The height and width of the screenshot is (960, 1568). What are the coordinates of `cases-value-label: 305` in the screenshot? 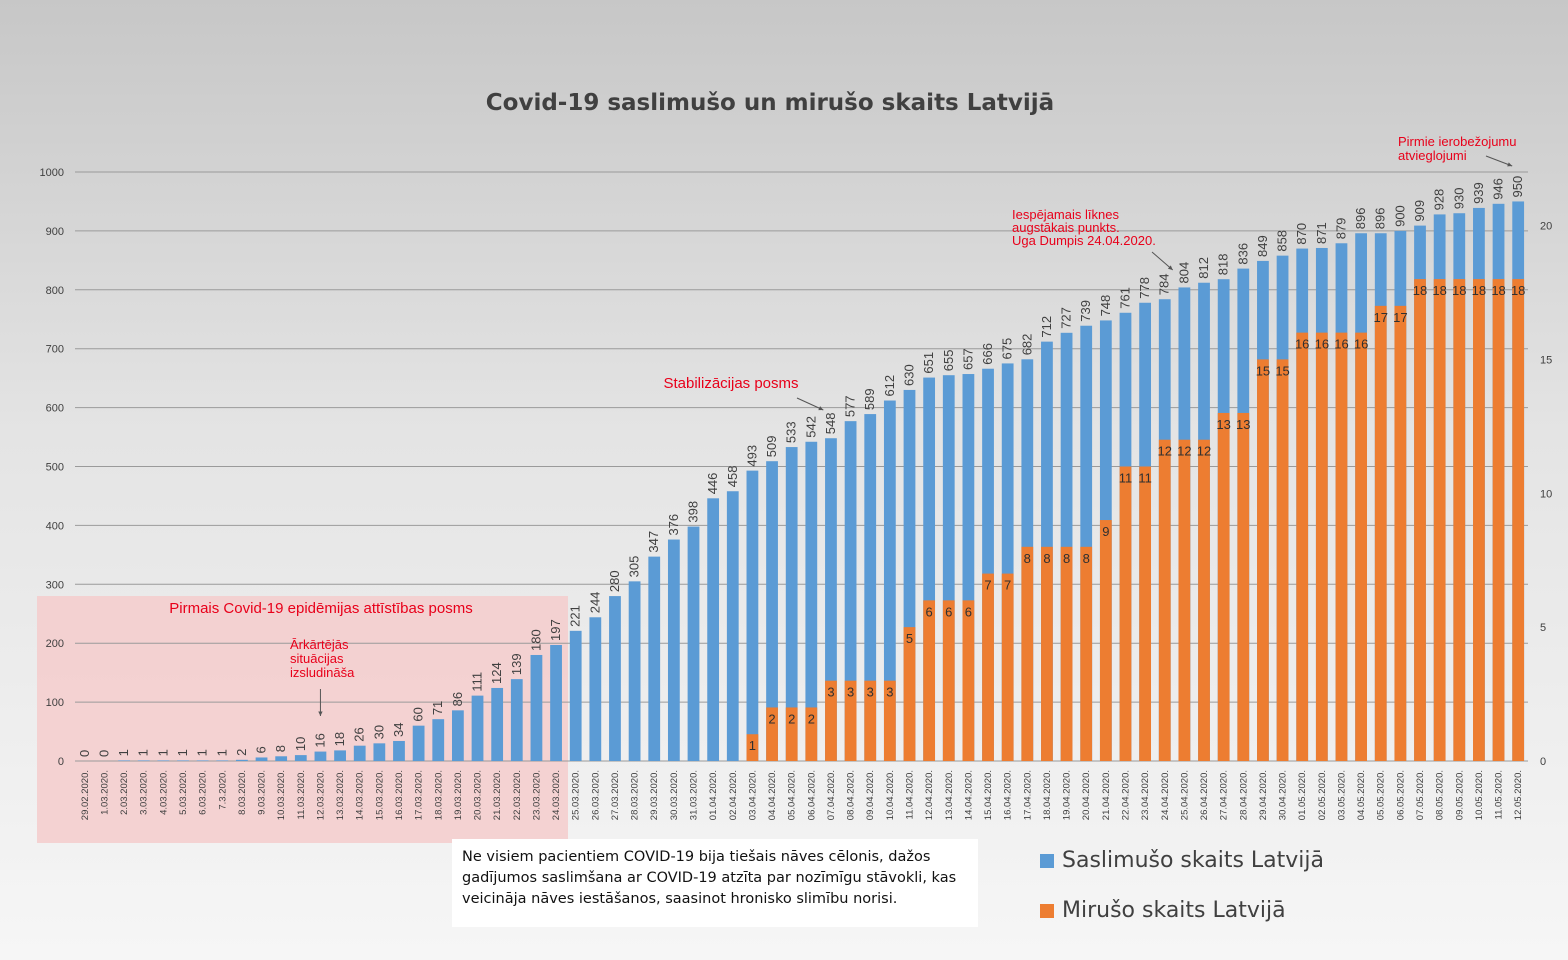 It's located at (634, 567).